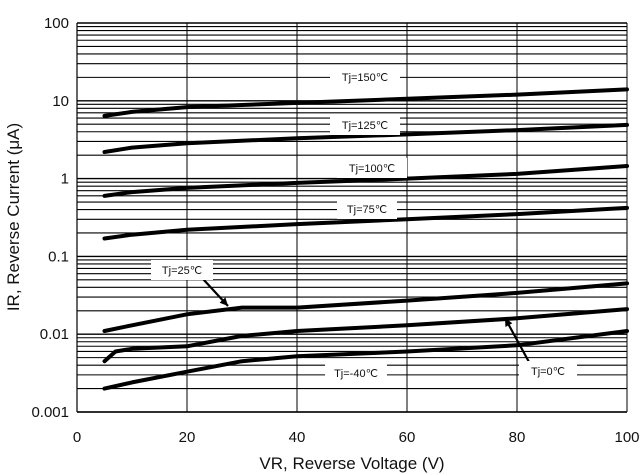 The width and height of the screenshot is (642, 475). What do you see at coordinates (65, 179) in the screenshot?
I see `y-tick-label: 1` at bounding box center [65, 179].